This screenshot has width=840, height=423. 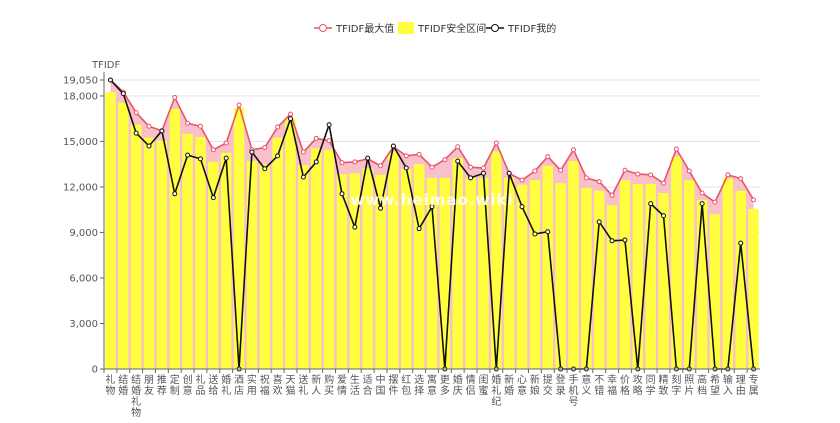 I want to click on x-tick-label: 爱情, so click(x=342, y=385).